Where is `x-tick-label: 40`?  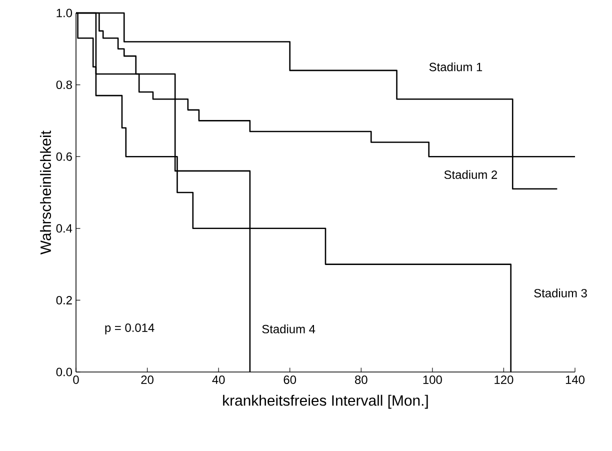 x-tick-label: 40 is located at coordinates (218, 380).